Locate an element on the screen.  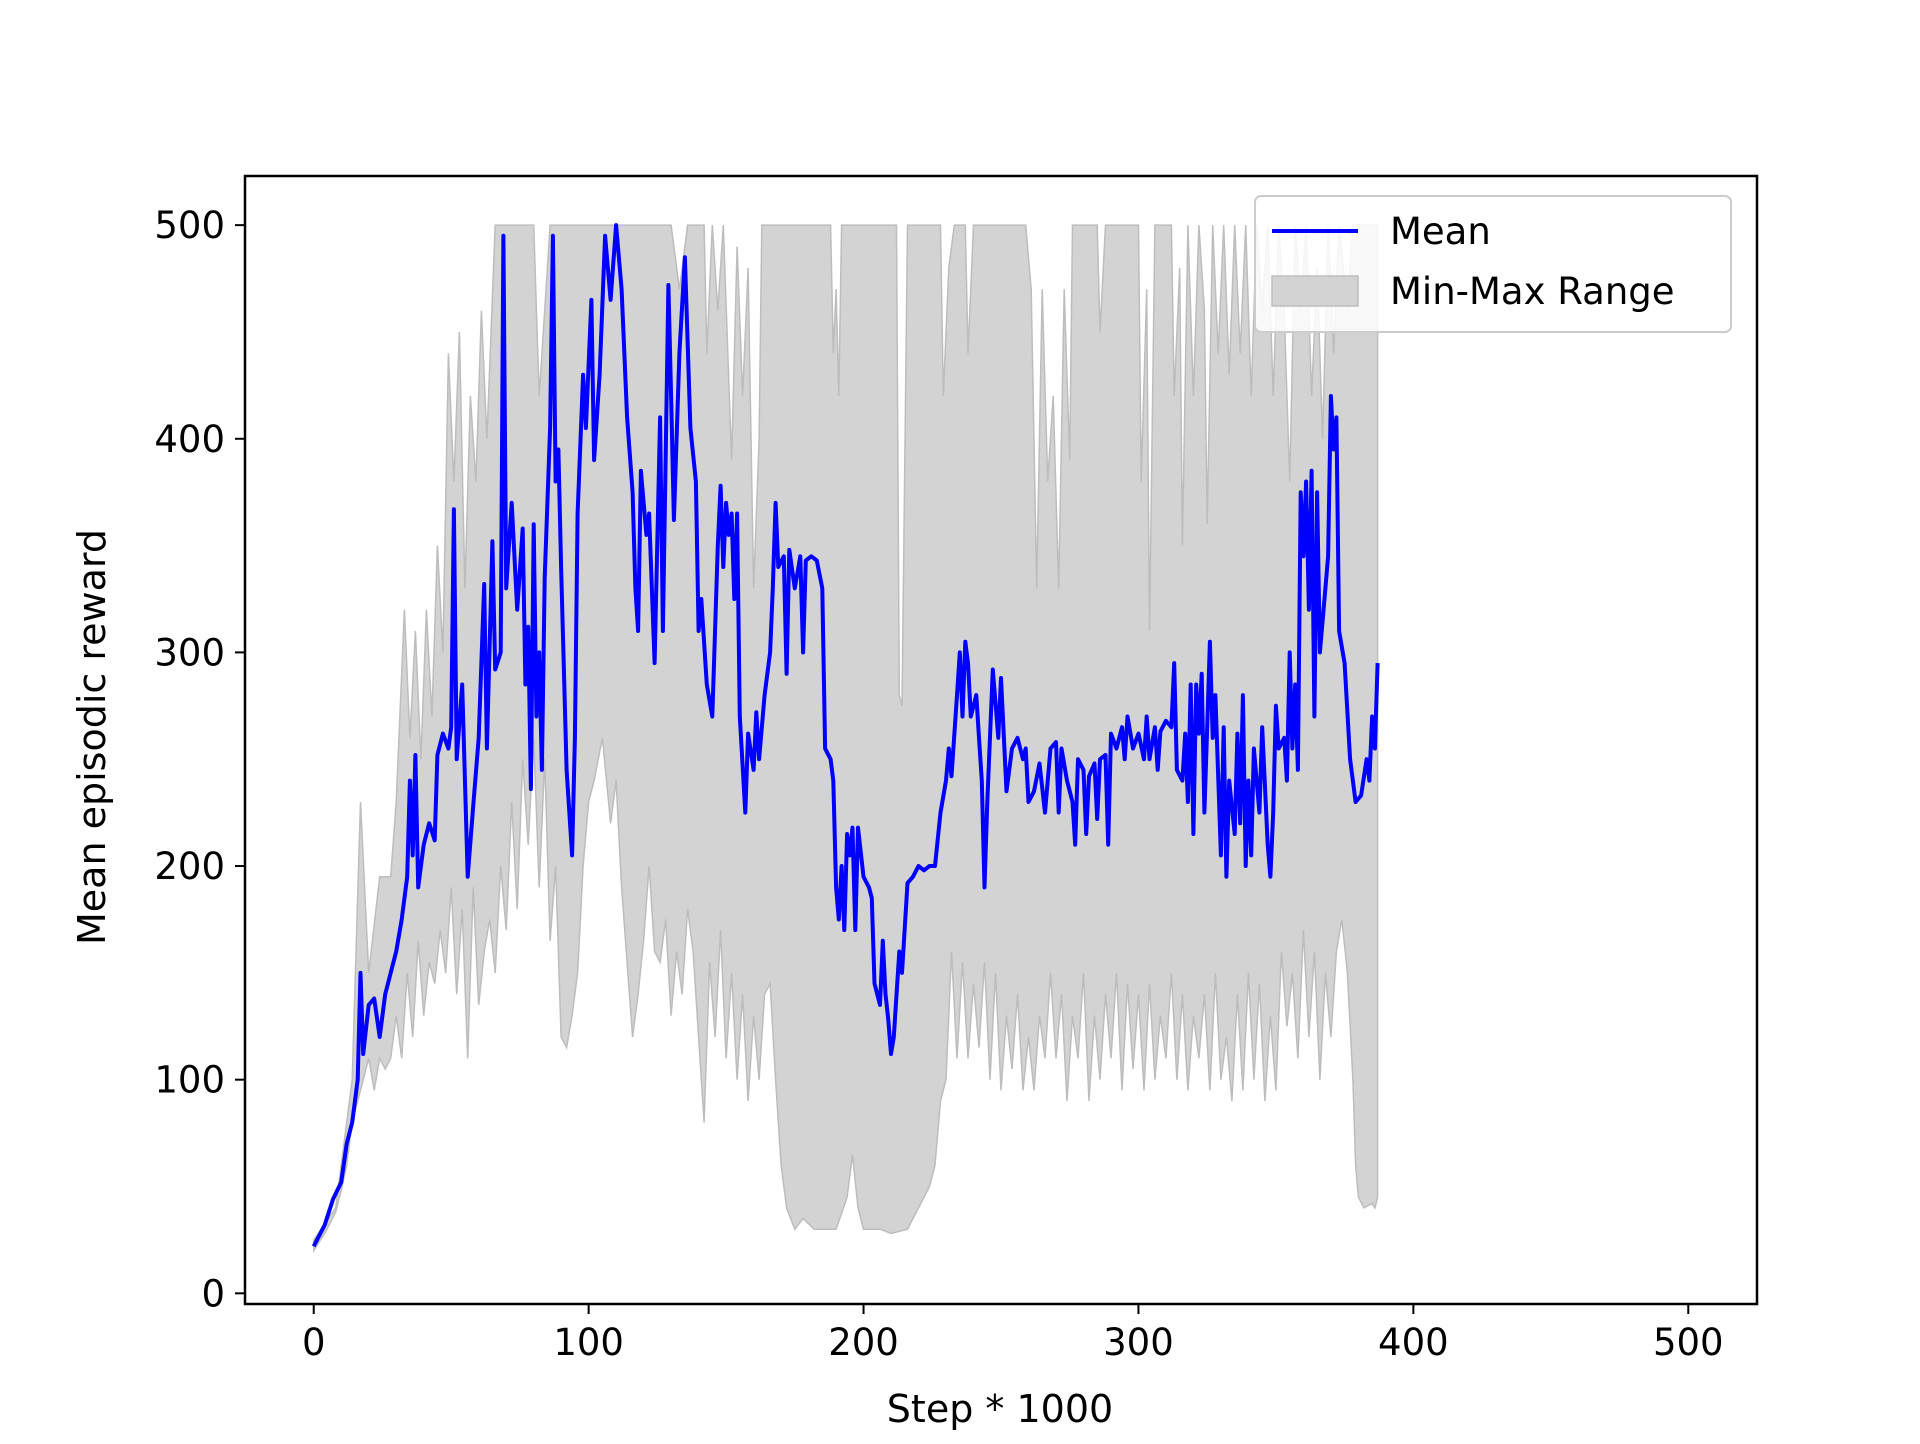
legend-box is located at coordinates (1493, 264).